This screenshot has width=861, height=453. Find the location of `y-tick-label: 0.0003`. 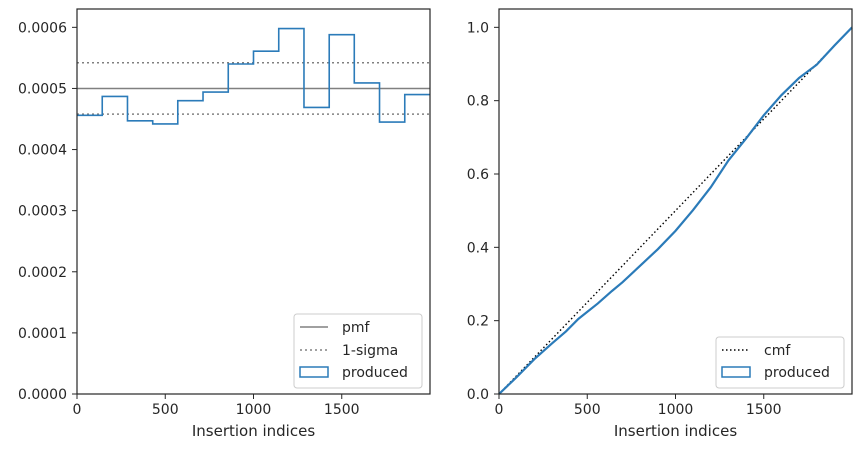

y-tick-label: 0.0003 is located at coordinates (42, 212).